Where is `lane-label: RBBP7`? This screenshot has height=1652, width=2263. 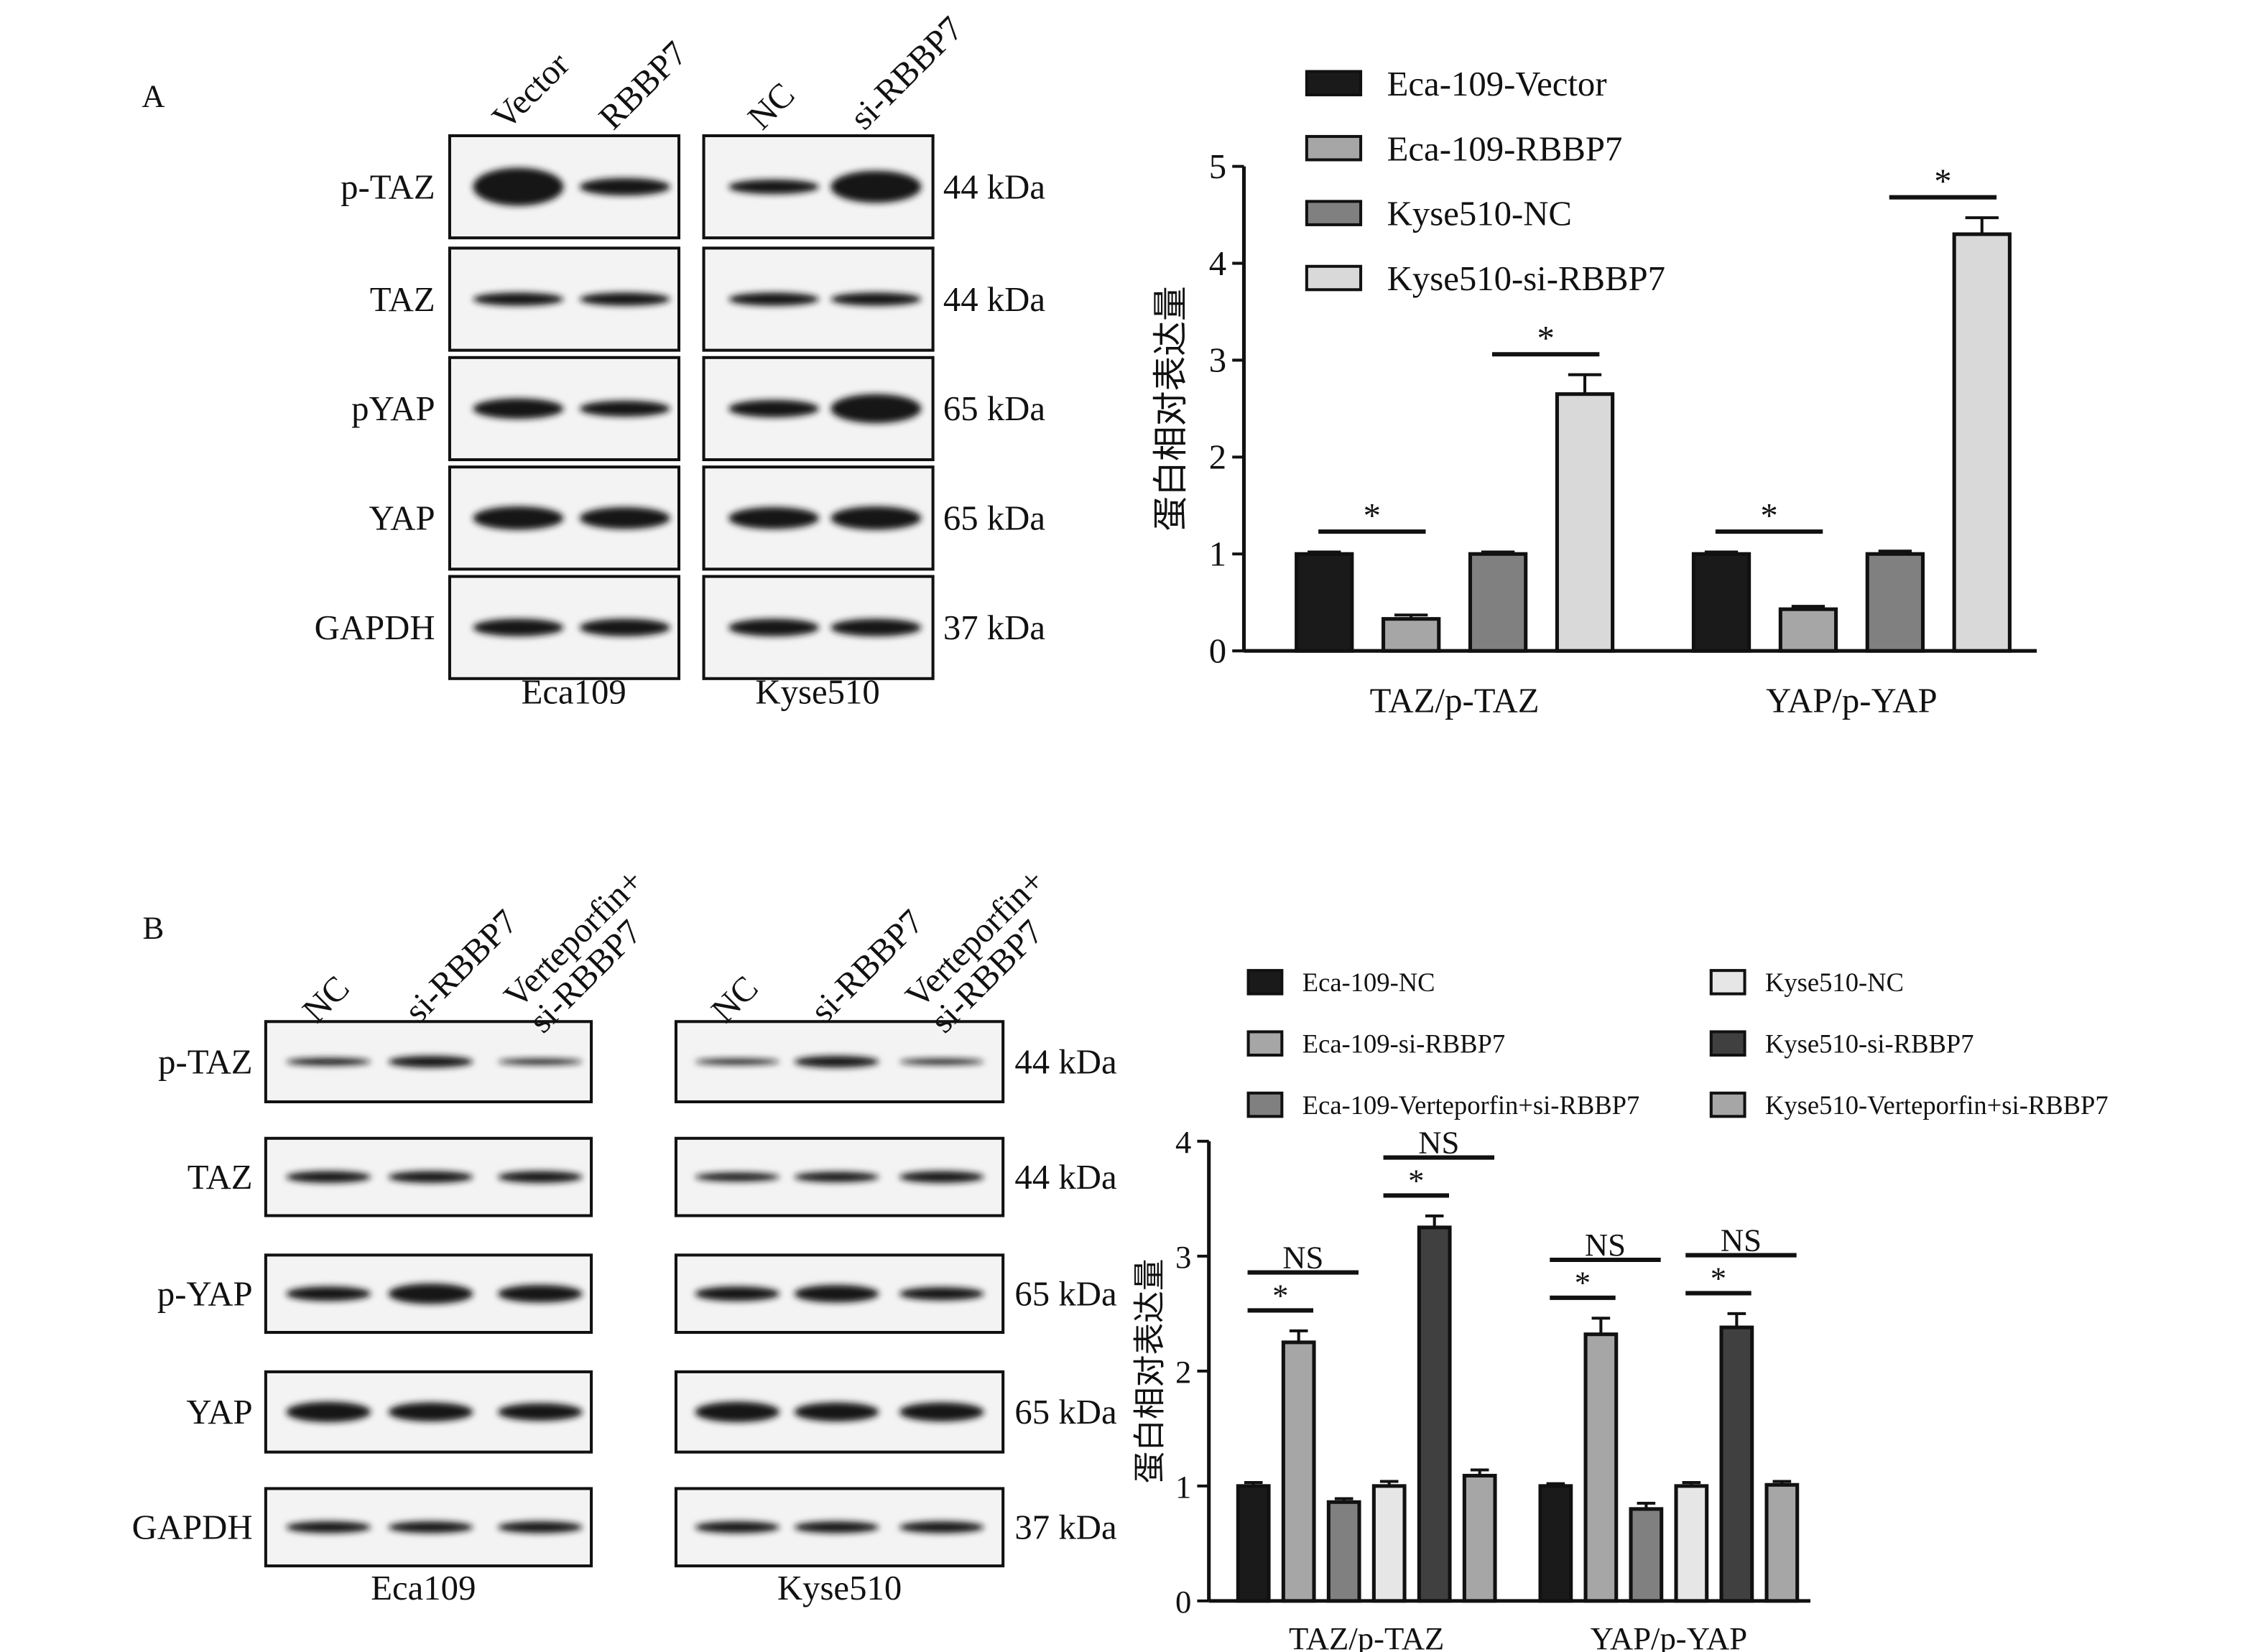 lane-label: RBBP7 is located at coordinates (643, 86).